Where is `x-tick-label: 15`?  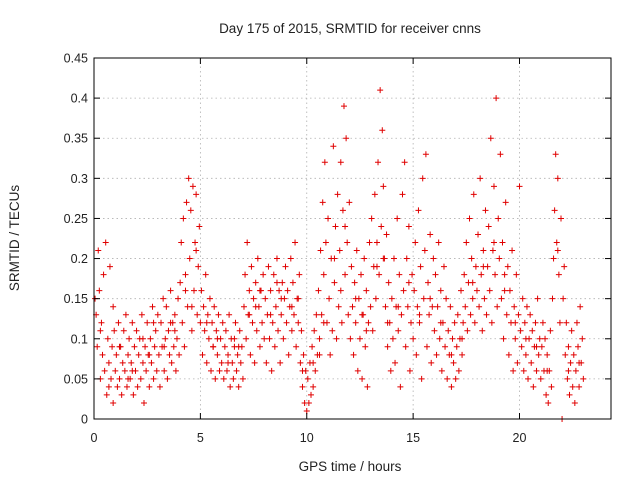 x-tick-label: 15 is located at coordinates (413, 438).